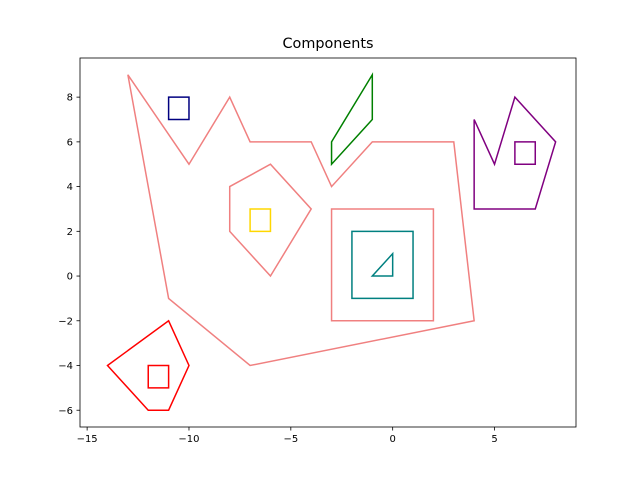 This screenshot has height=480, width=640. Describe the element at coordinates (70, 187) in the screenshot. I see `y-tick-label-5: 4` at that location.